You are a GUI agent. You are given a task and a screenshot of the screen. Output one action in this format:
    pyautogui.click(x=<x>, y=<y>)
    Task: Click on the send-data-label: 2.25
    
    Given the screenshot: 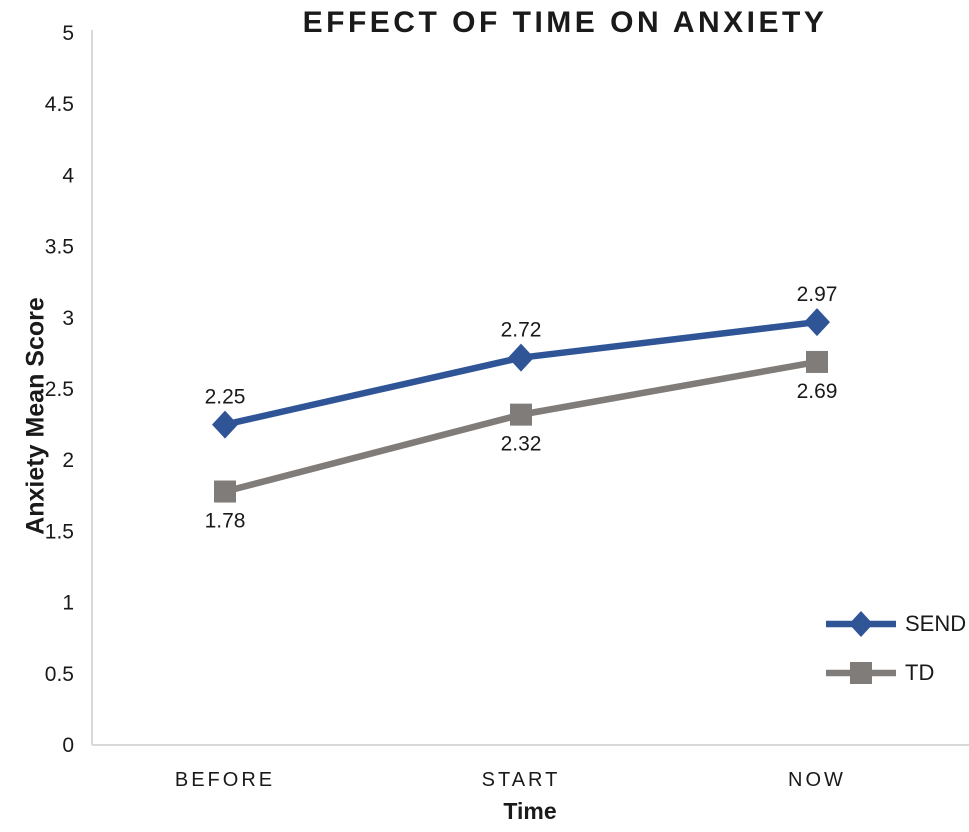 What is the action you would take?
    pyautogui.click(x=225, y=397)
    